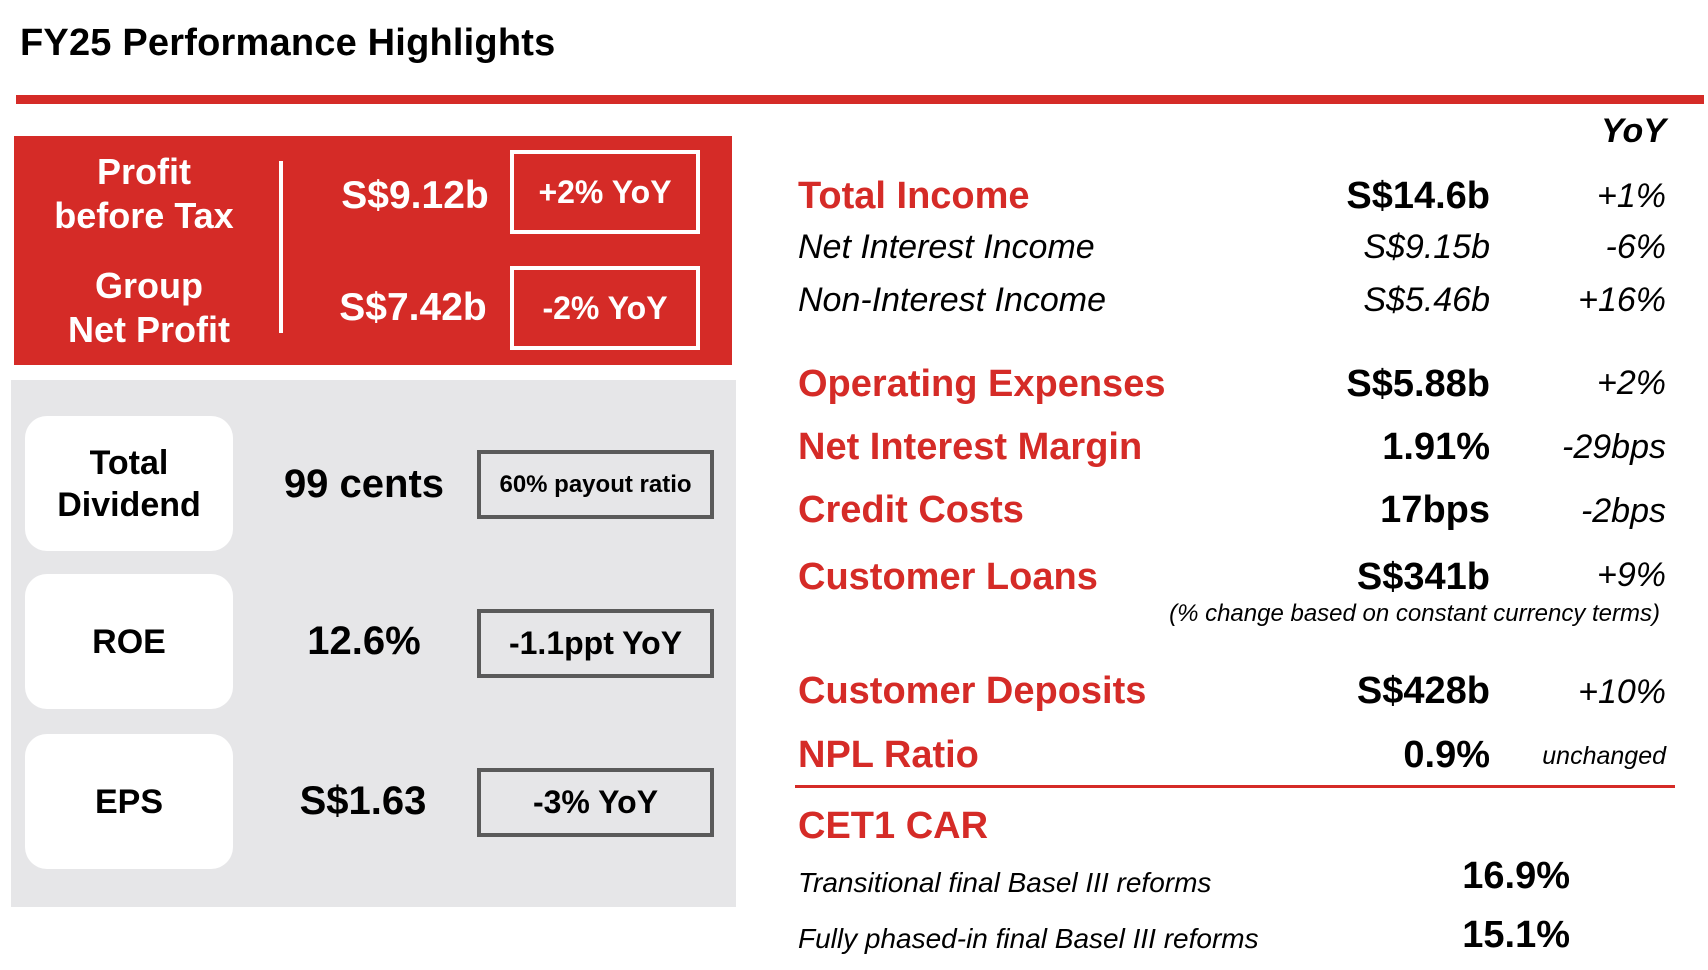 The width and height of the screenshot is (1708, 970). What do you see at coordinates (1623, 511) in the screenshot?
I see `credit-costs-yoy: -2bps` at bounding box center [1623, 511].